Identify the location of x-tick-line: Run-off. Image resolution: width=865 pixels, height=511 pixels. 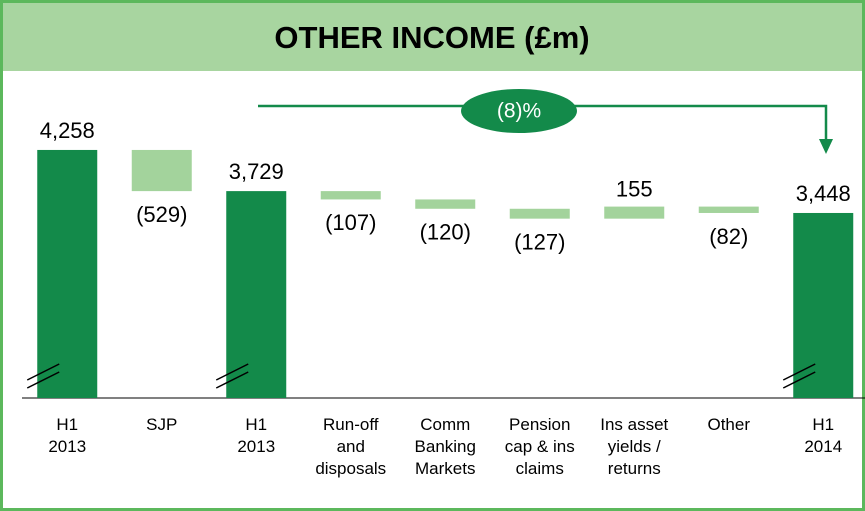
(351, 424).